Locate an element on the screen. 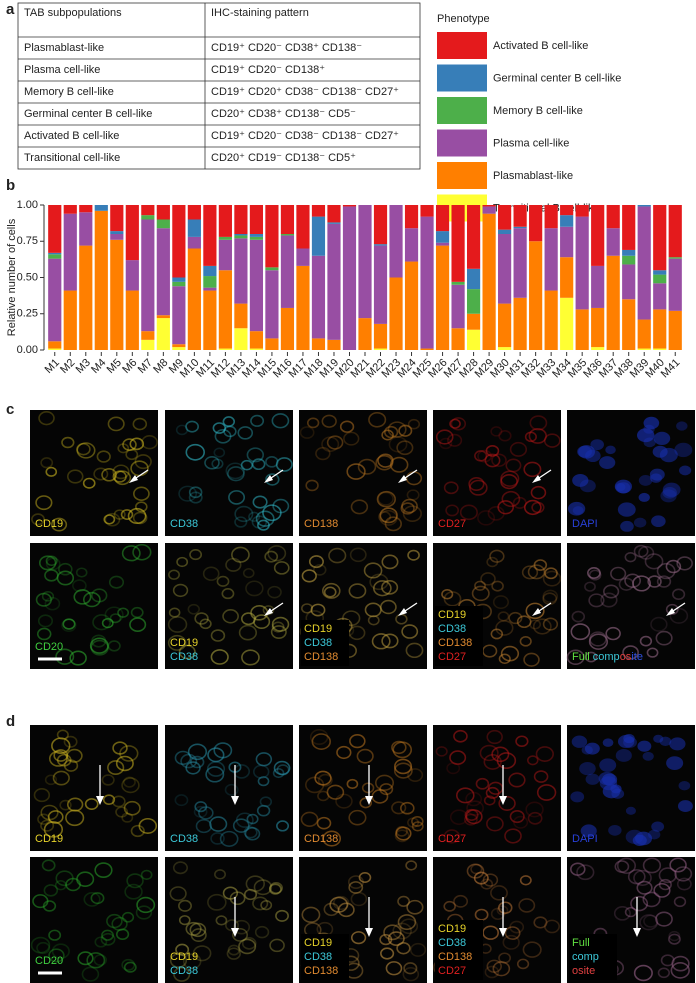 Image resolution: width=696 pixels, height=983 pixels. channel-label: CD27 is located at coordinates (452, 657).